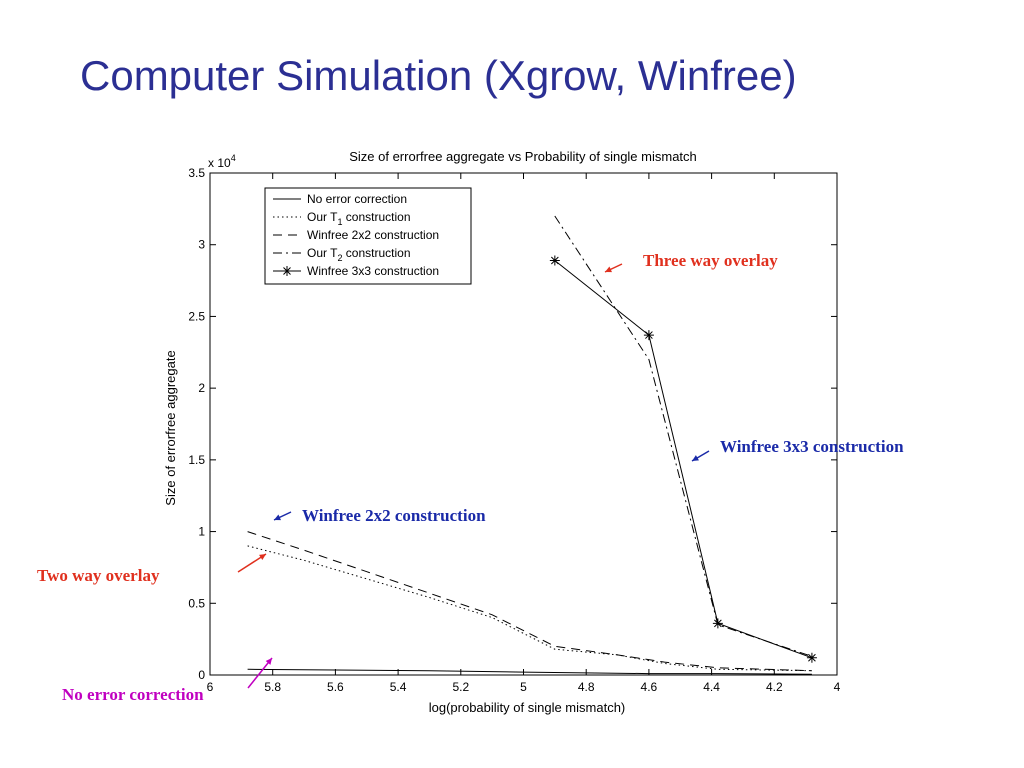 The height and width of the screenshot is (768, 1024). Describe the element at coordinates (438, 75) in the screenshot. I see `slide-title: Computer Simulation (Xgrow, Winfree)` at that location.